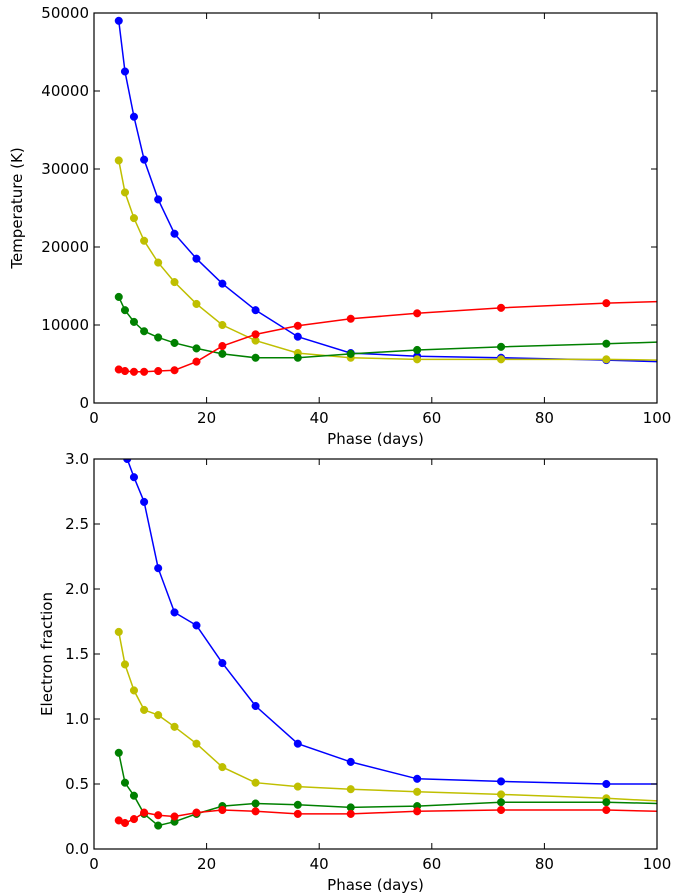 The width and height of the screenshot is (676, 895). What do you see at coordinates (77, 524) in the screenshot?
I see `y-tick-label: 2.5` at bounding box center [77, 524].